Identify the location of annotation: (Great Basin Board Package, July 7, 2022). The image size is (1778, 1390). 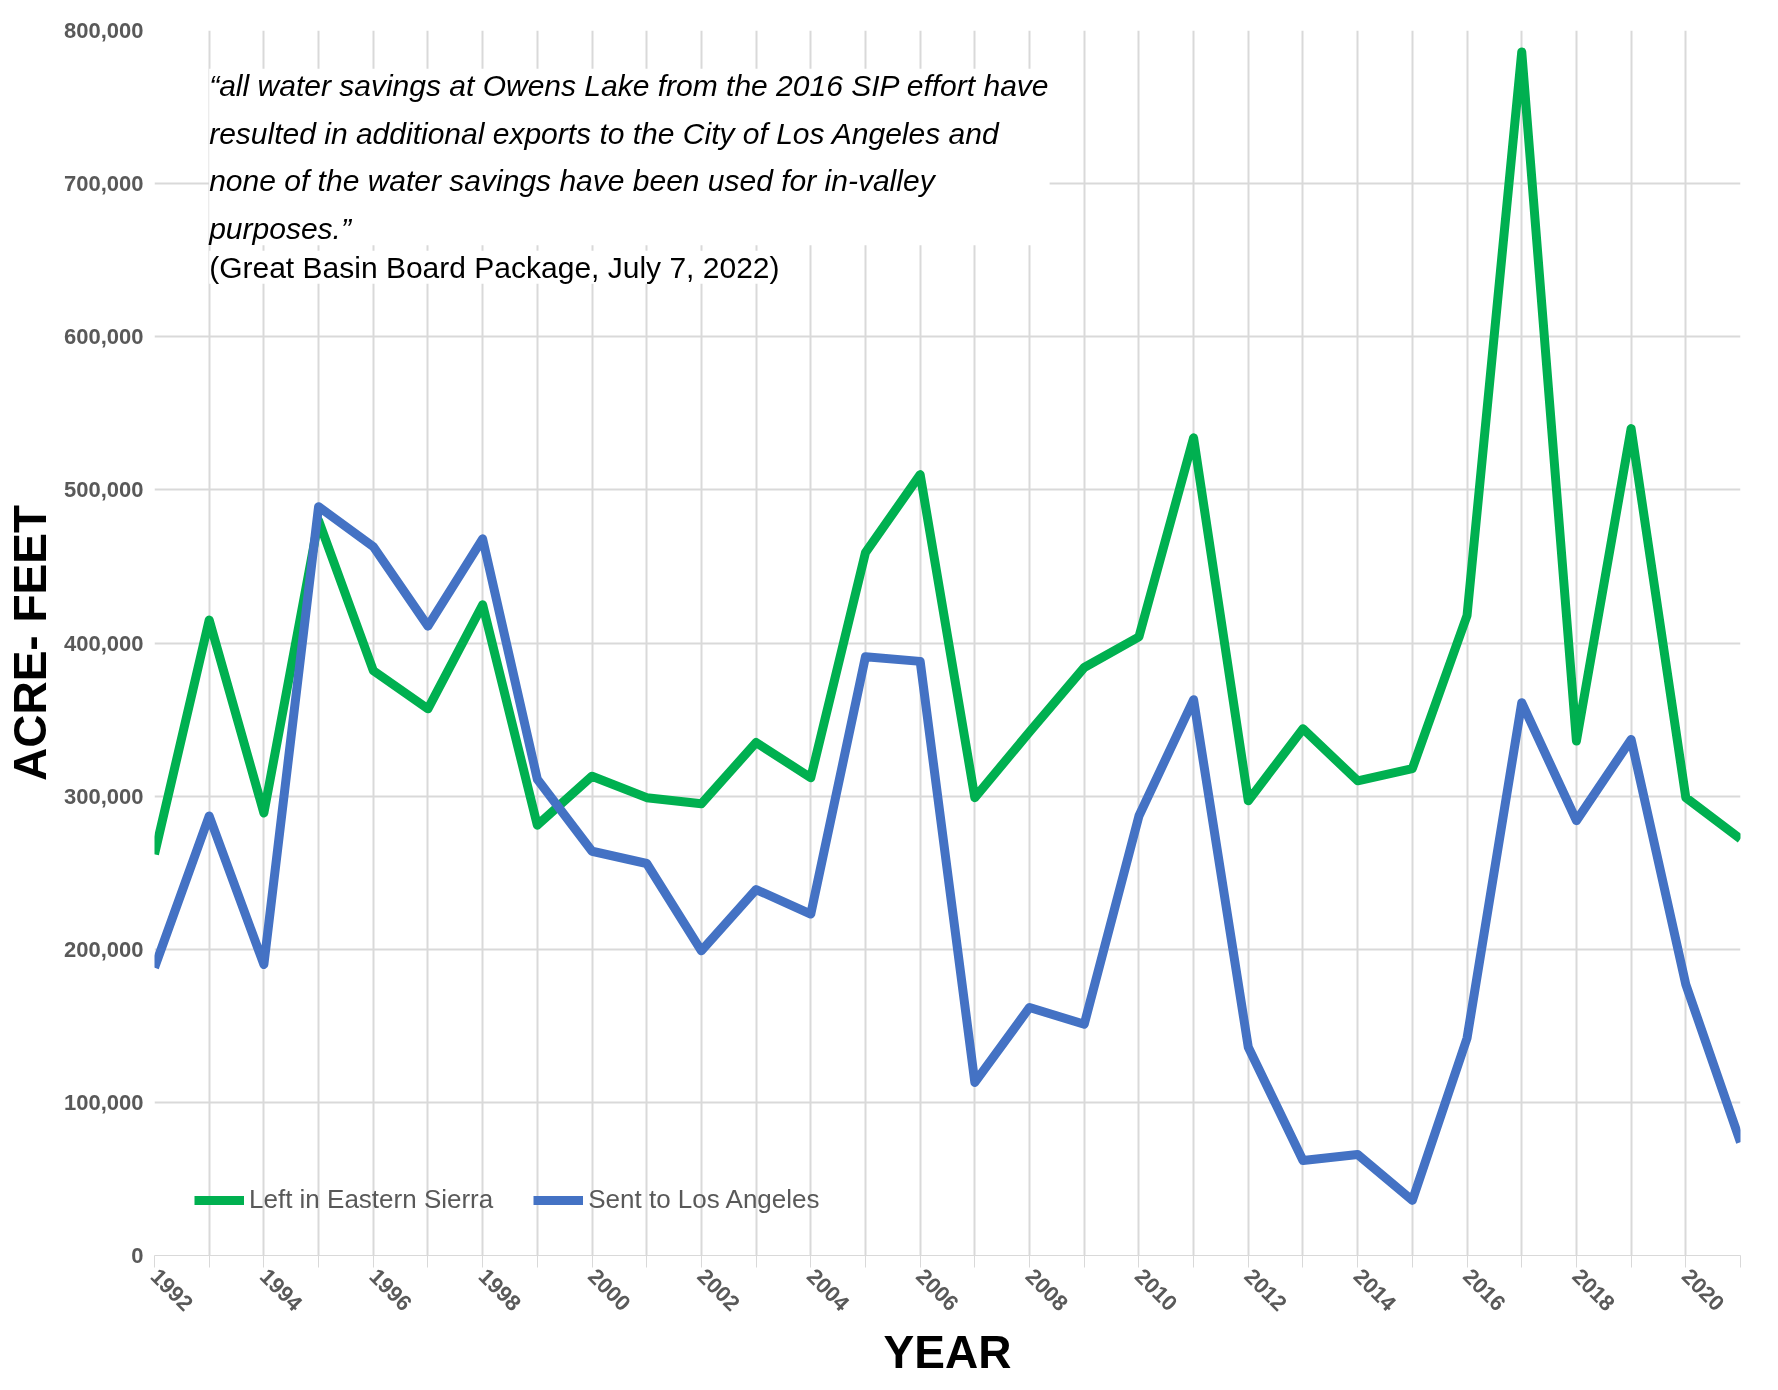
(494, 267).